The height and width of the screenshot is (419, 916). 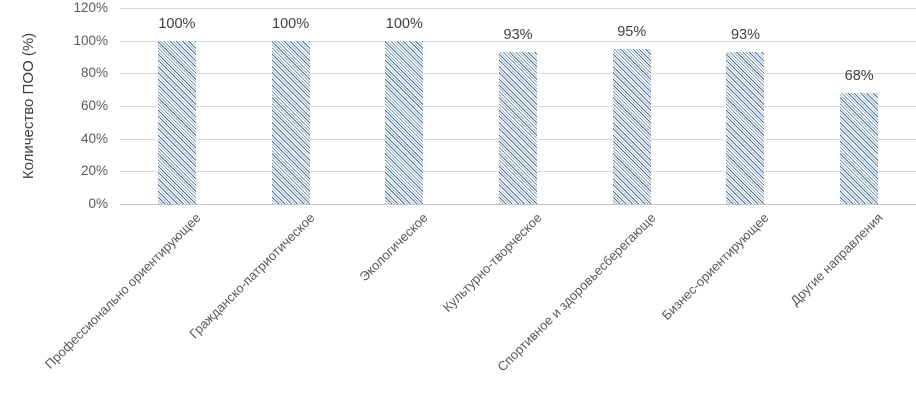 I want to click on x-category-label: Профессионально ориентирующее, so click(x=122, y=291).